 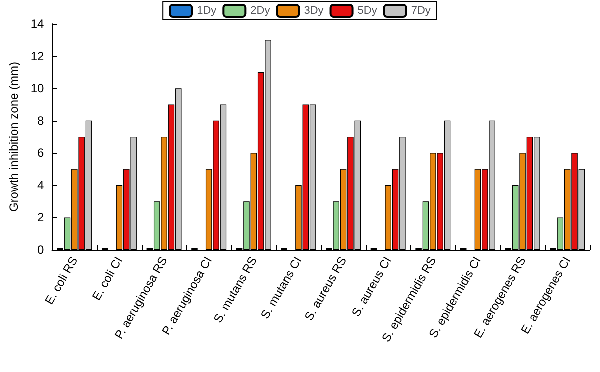 I want to click on legend-label: 2Dy, so click(x=260, y=11).